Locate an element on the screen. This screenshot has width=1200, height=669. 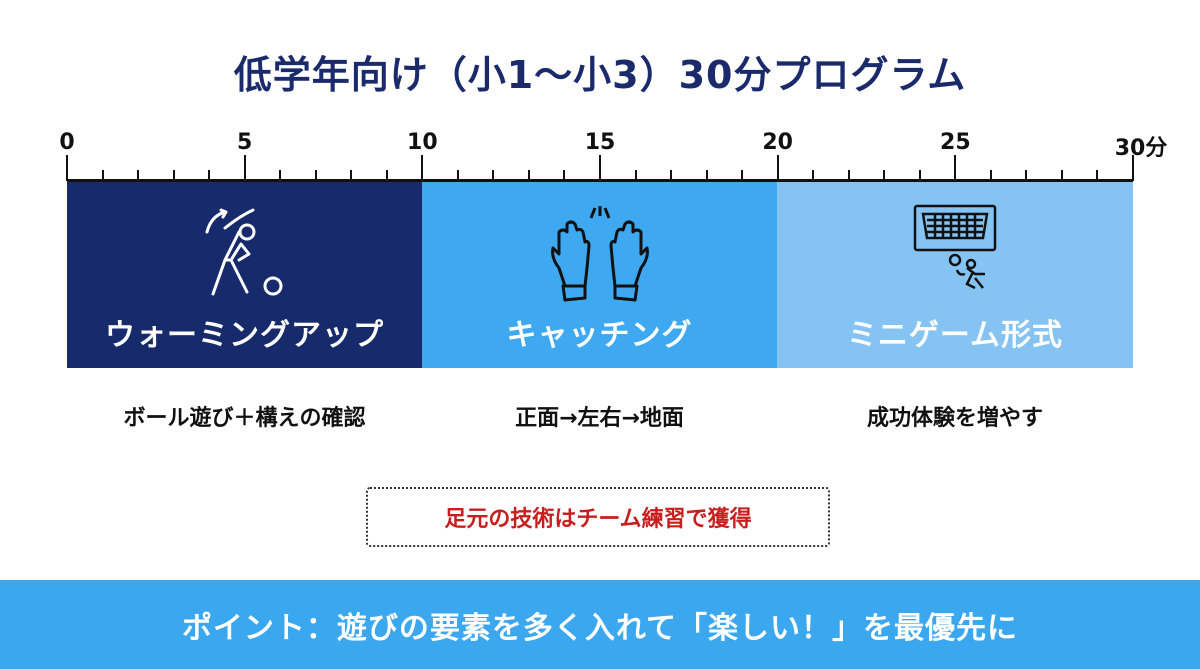
segment-minigame: ミニゲーム形式 is located at coordinates (955, 275).